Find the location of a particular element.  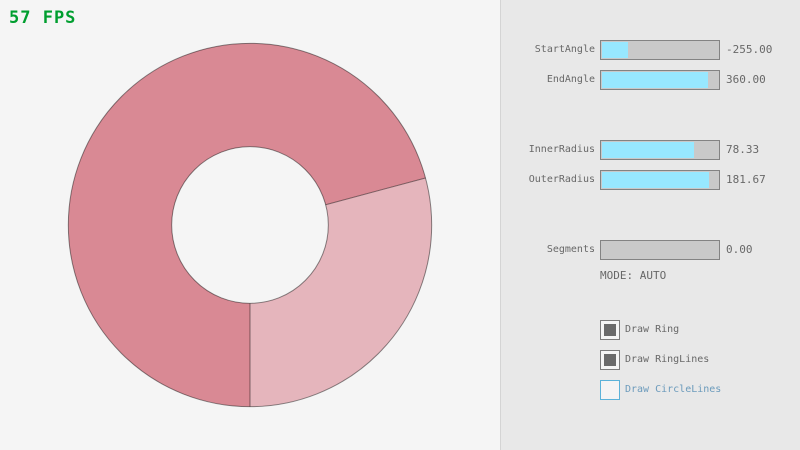

innerradius-value: 78.33 is located at coordinates (743, 149).